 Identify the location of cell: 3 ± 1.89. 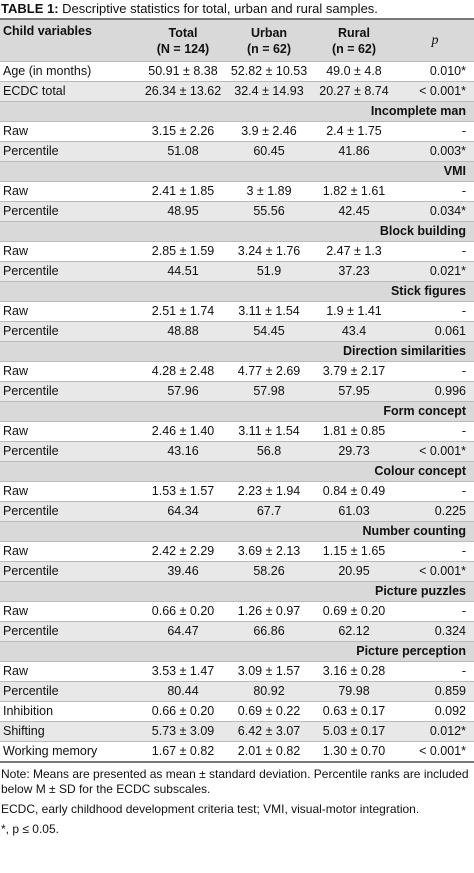
(269, 191).